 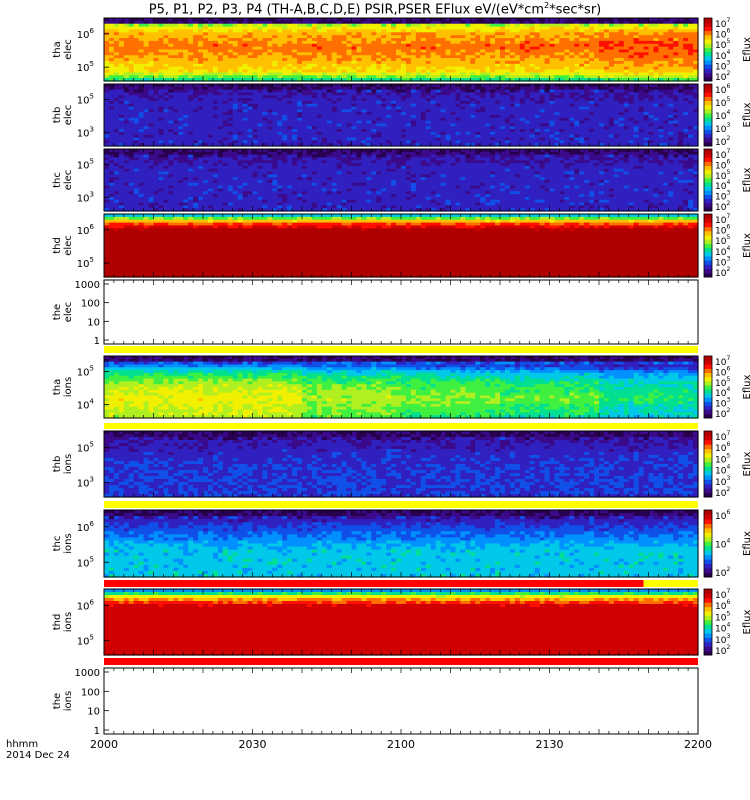 What do you see at coordinates (63, 49) in the screenshot?
I see `y-axis-label: thaelec` at bounding box center [63, 49].